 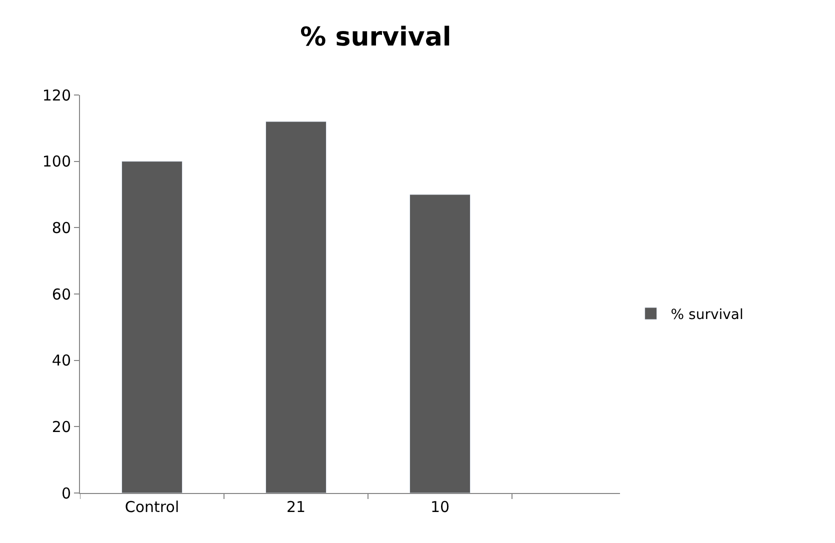 What do you see at coordinates (61, 294) in the screenshot?
I see `y-tick-label: 60` at bounding box center [61, 294].